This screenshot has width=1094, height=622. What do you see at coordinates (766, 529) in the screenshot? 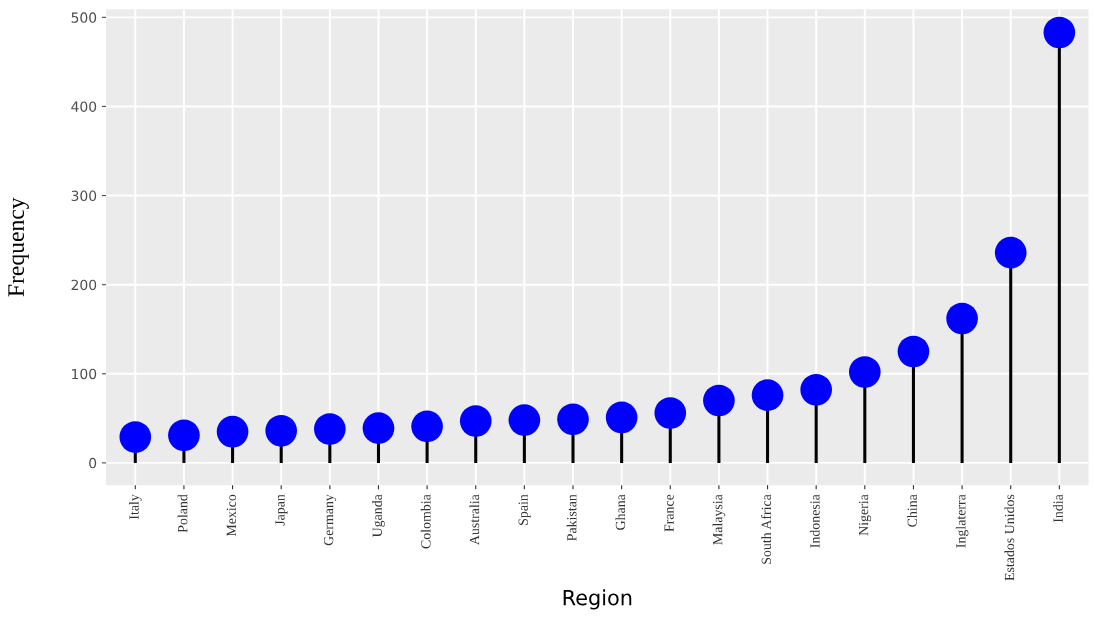
I see `x-tick-label: South Africa` at bounding box center [766, 529].